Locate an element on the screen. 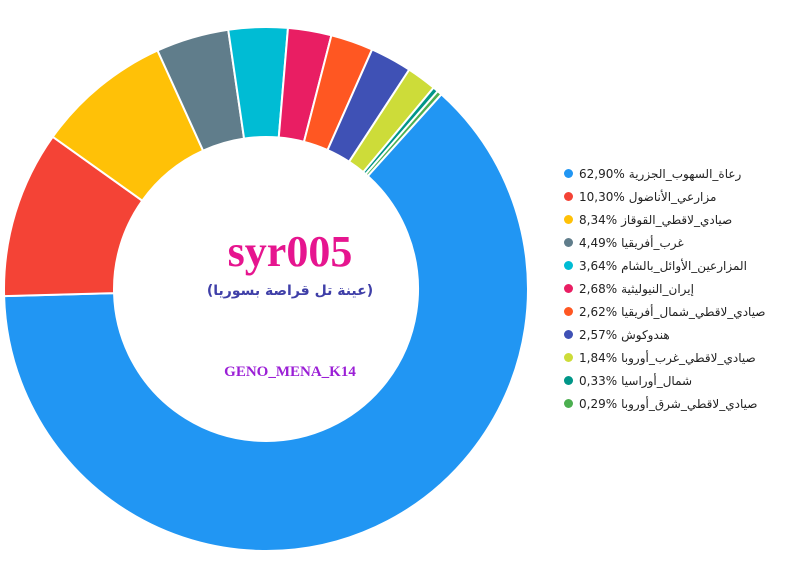  legend-item-10: 0,29% صيادي_لاقطي_شرق_أوروبا is located at coordinates (680, 403).